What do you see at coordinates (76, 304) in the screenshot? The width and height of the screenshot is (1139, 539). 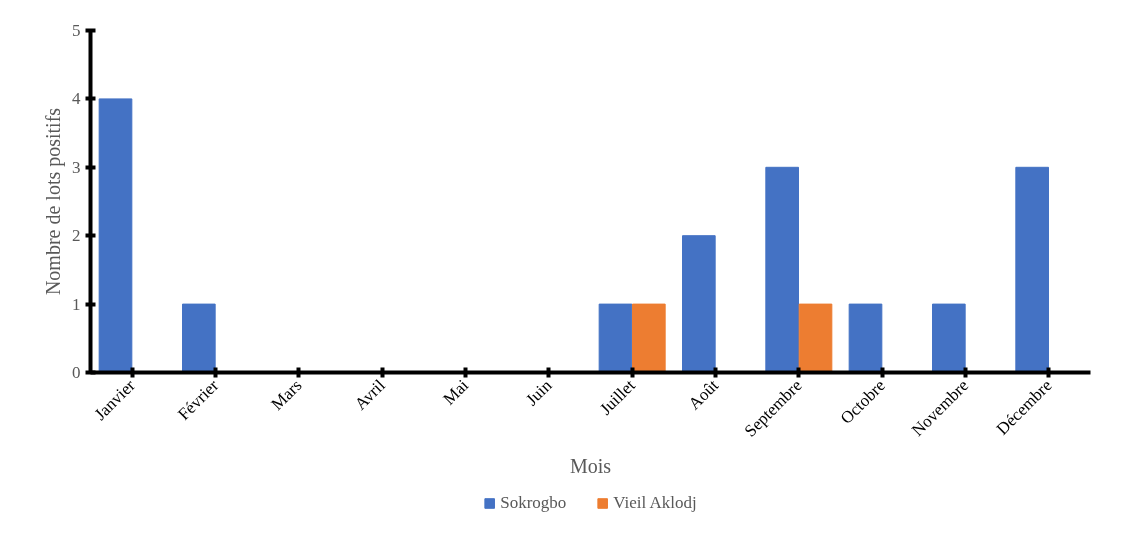 I see `y-tick-label: 1` at bounding box center [76, 304].